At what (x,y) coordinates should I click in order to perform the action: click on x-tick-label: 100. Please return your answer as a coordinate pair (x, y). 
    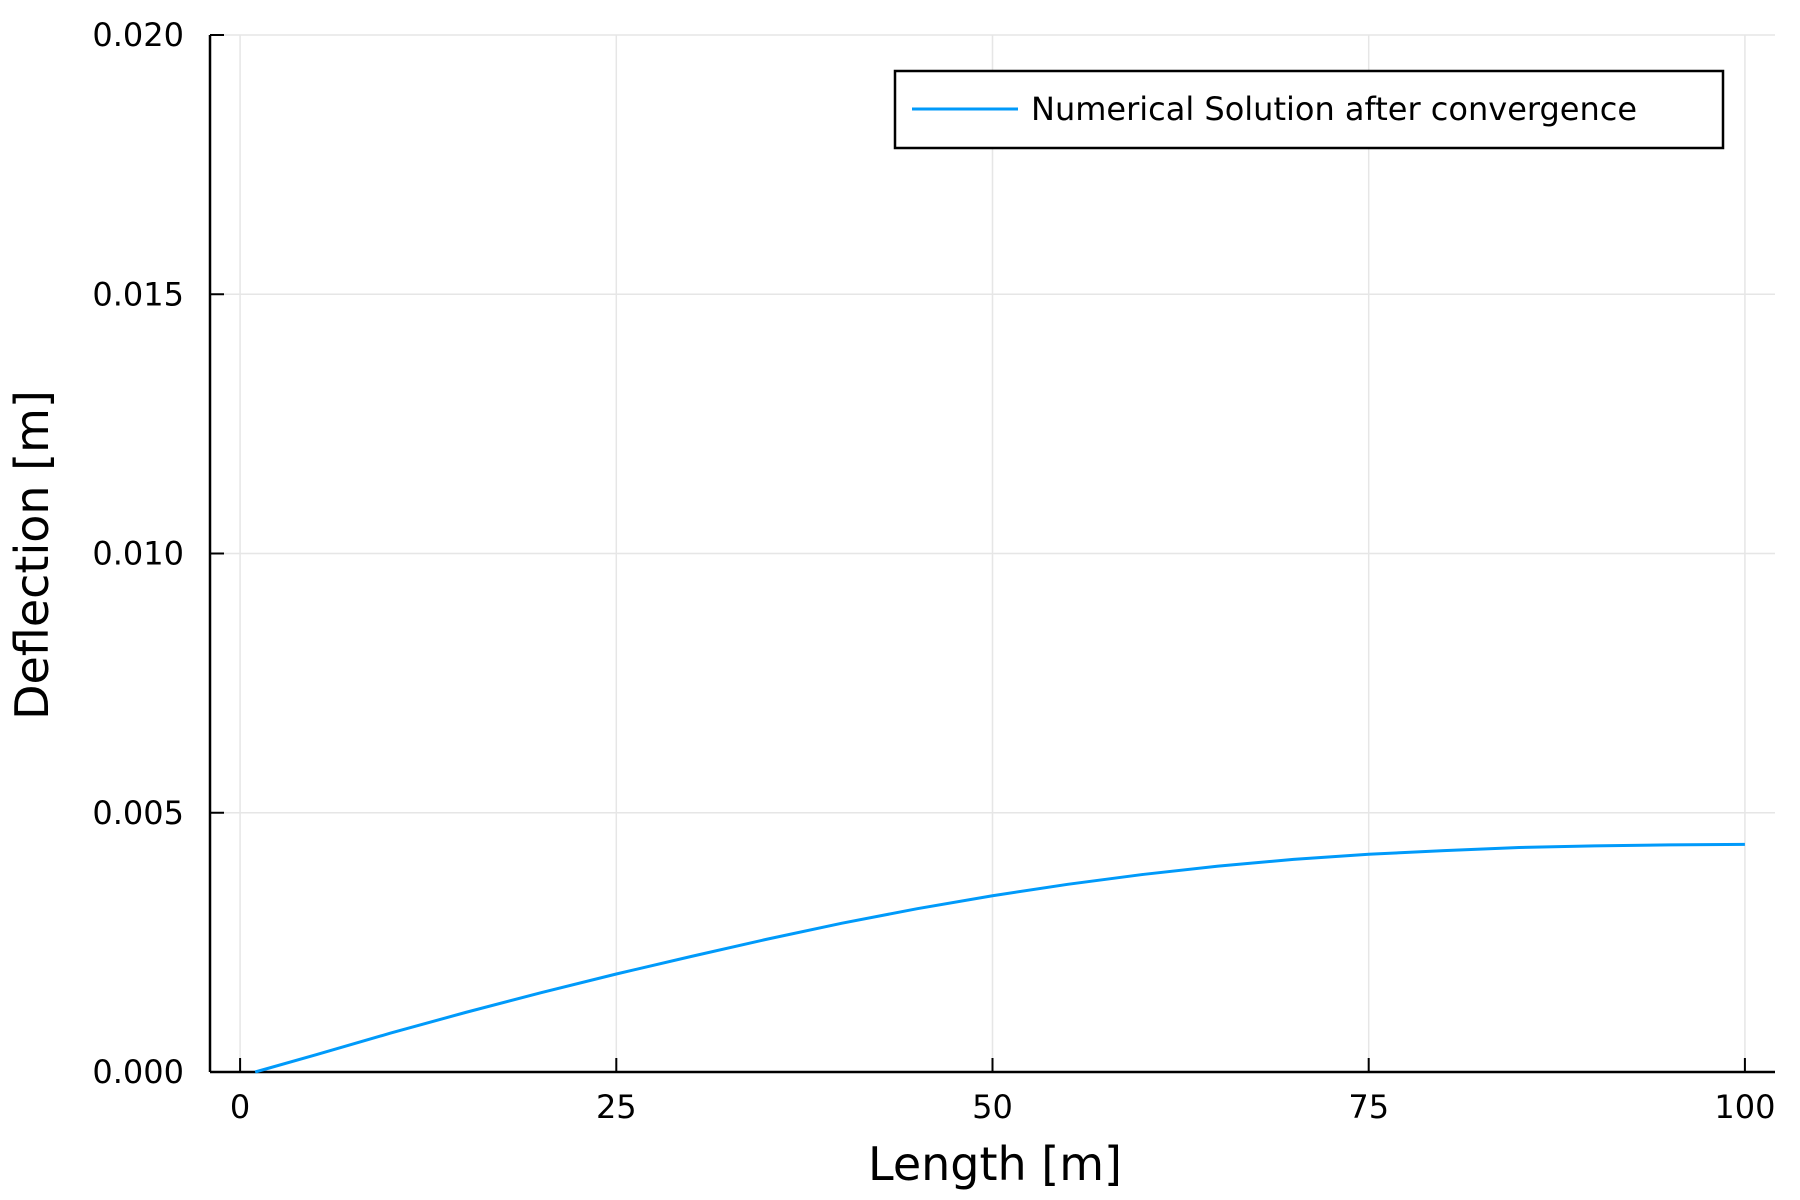
    Looking at the image, I should click on (1744, 1107).